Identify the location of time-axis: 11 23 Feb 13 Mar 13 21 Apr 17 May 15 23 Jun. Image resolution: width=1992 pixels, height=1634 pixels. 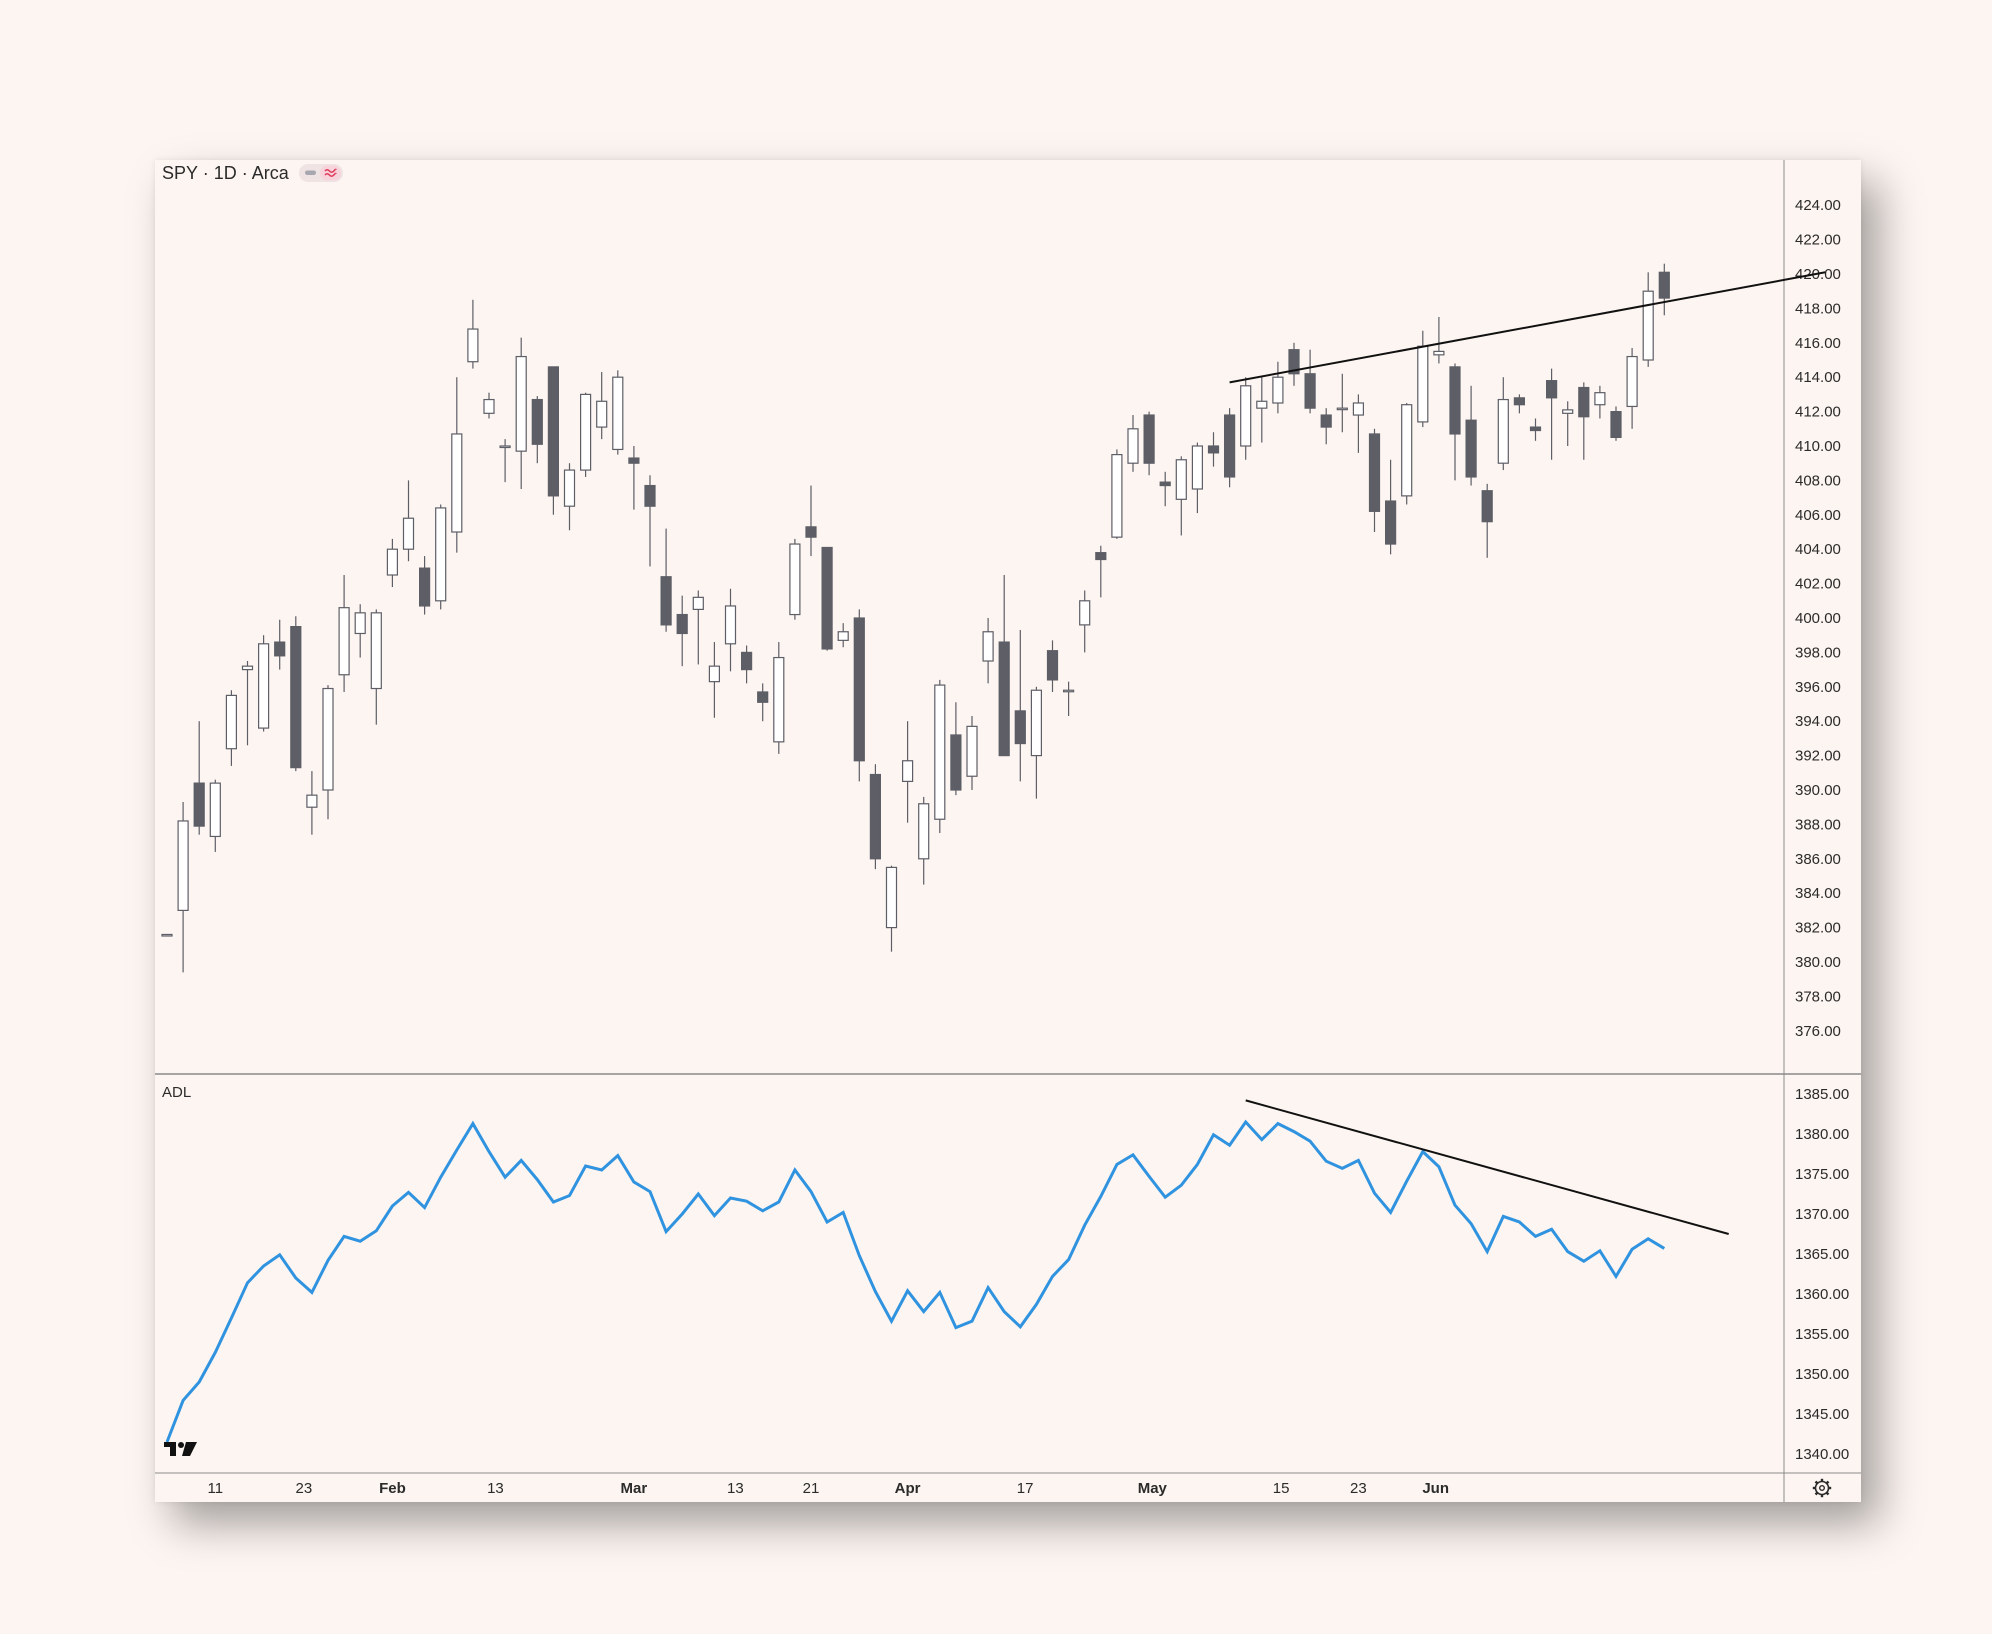
(829, 1488).